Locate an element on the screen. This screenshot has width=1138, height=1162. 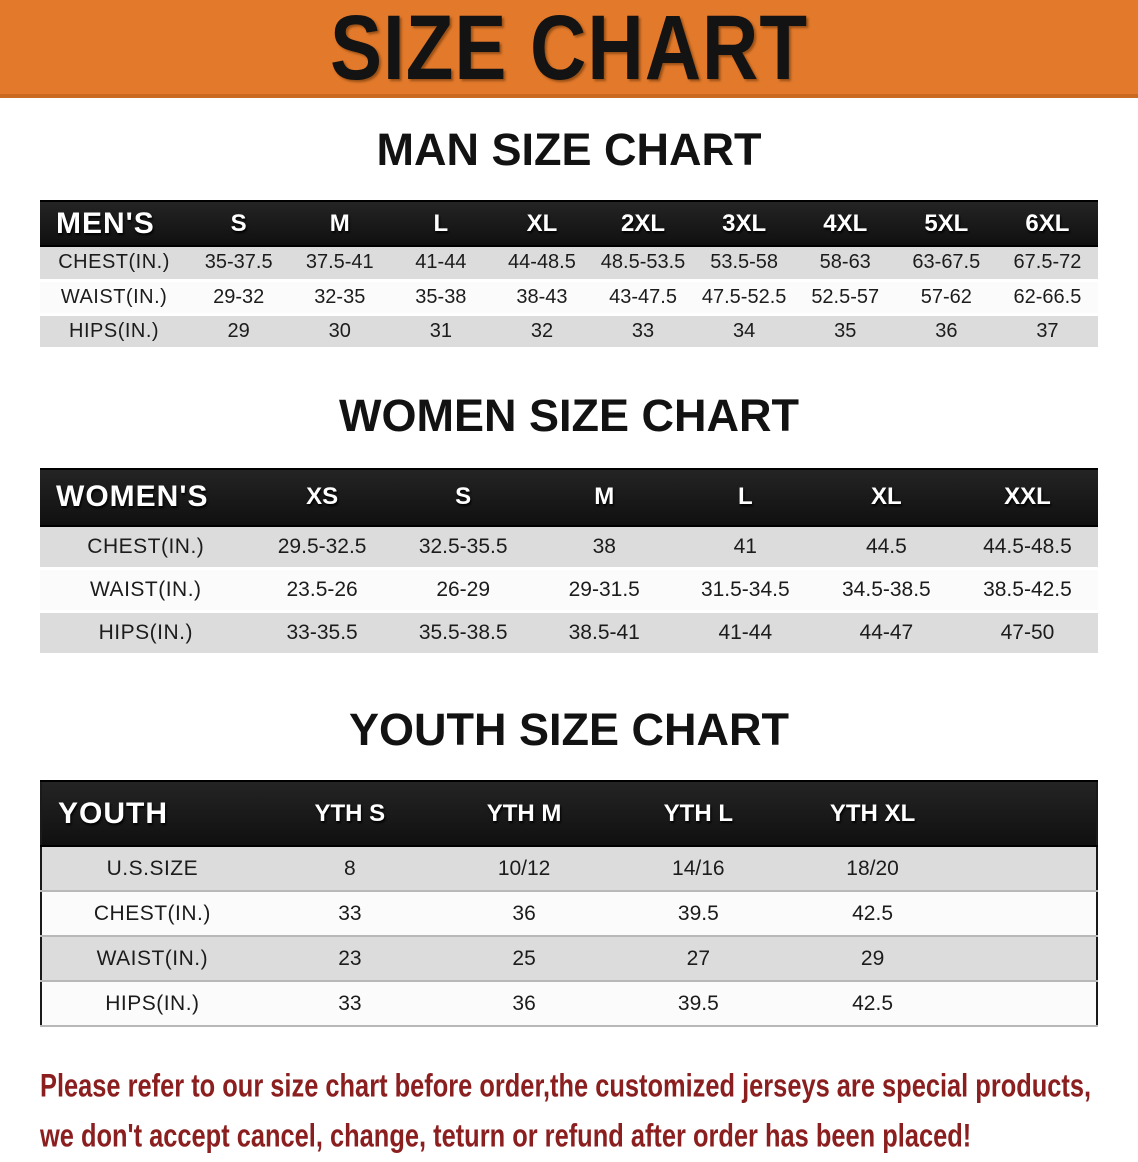
measurement-row: HIPS(IN.) 33 36 39.5 42.5 is located at coordinates (569, 1004).